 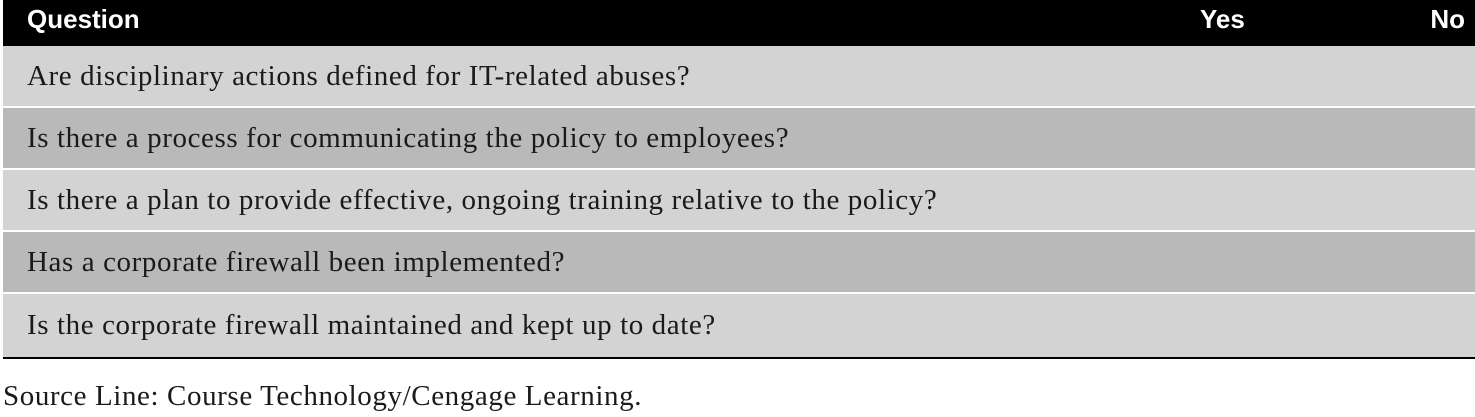 I want to click on table-bottom-rule, so click(x=739, y=358).